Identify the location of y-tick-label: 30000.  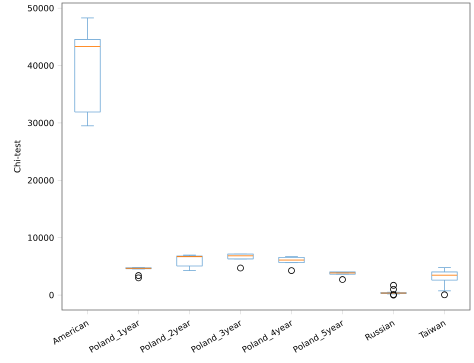
(41, 123).